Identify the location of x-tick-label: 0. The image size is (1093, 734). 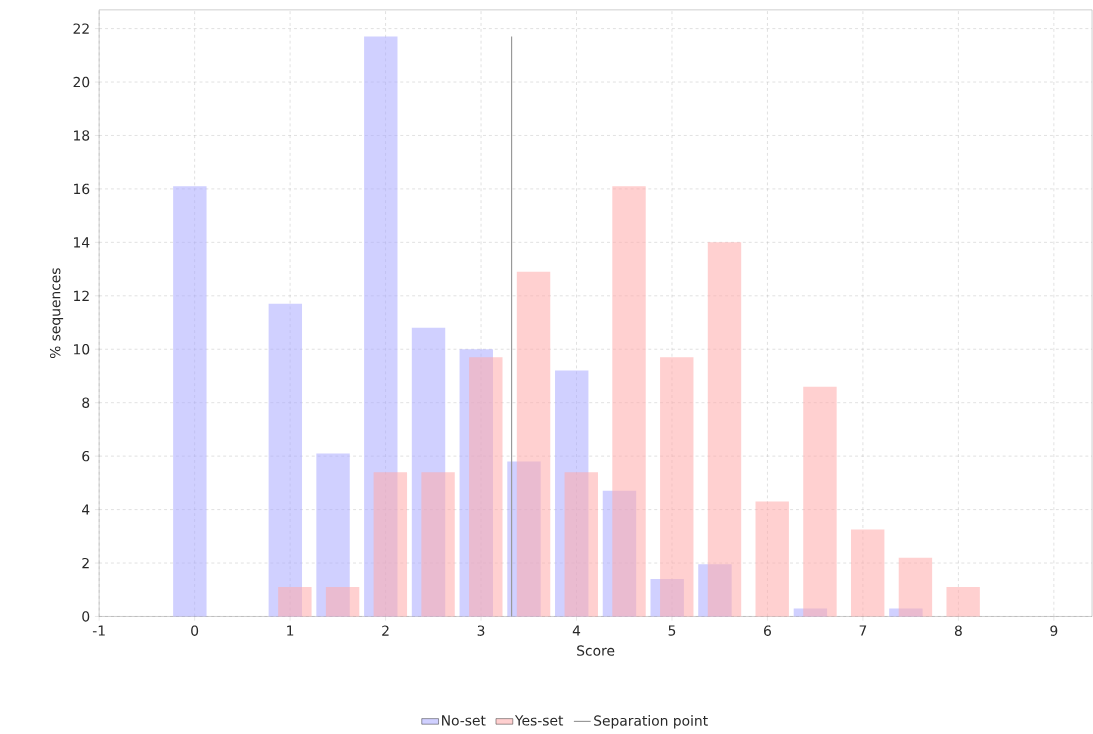
(195, 630).